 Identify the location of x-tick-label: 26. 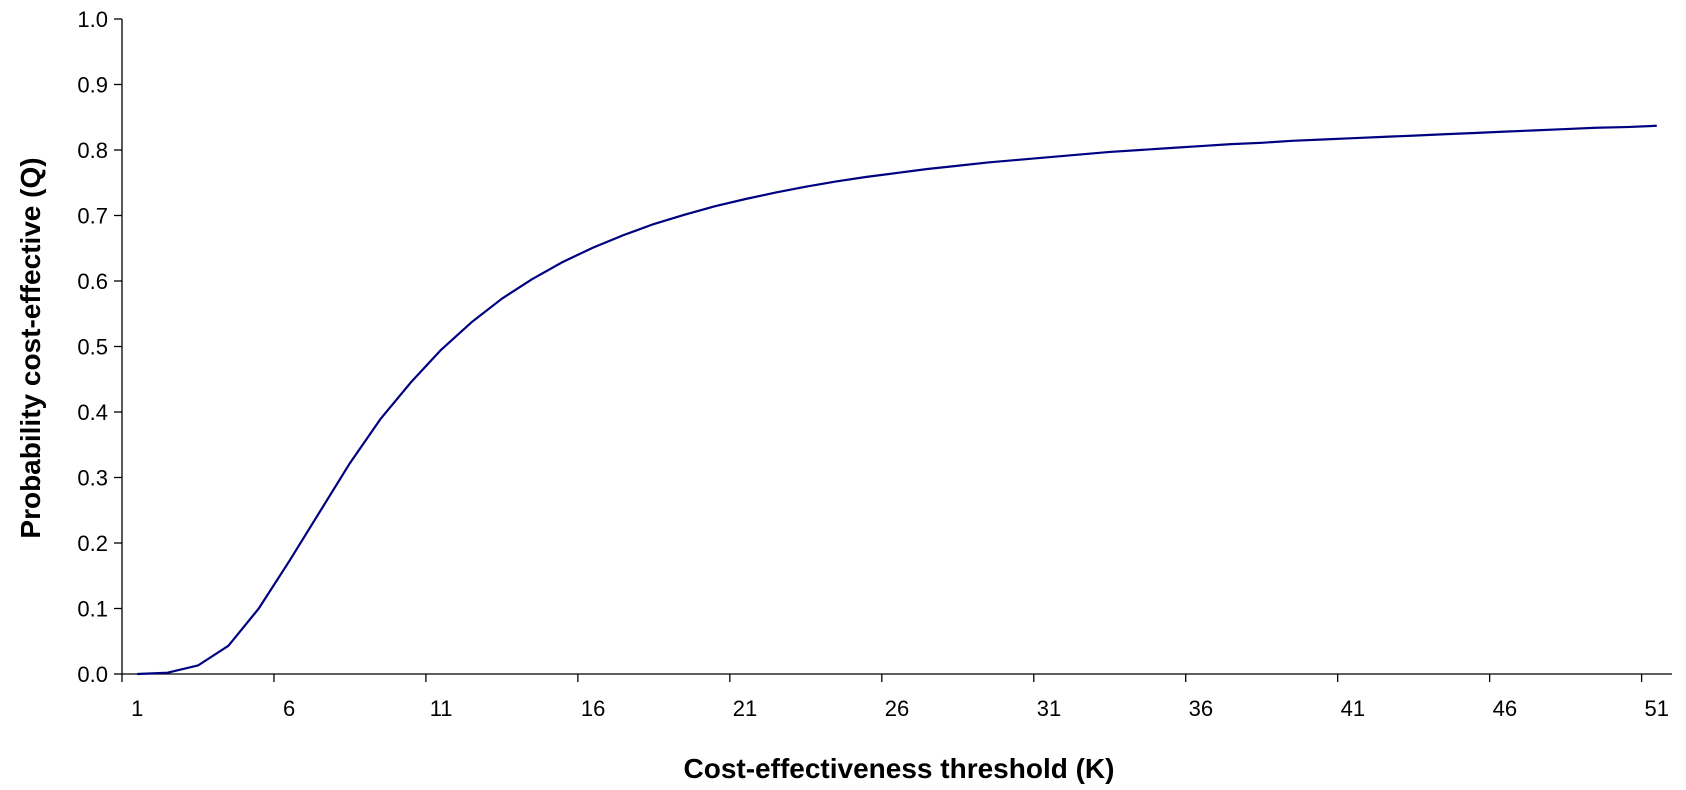
(897, 708).